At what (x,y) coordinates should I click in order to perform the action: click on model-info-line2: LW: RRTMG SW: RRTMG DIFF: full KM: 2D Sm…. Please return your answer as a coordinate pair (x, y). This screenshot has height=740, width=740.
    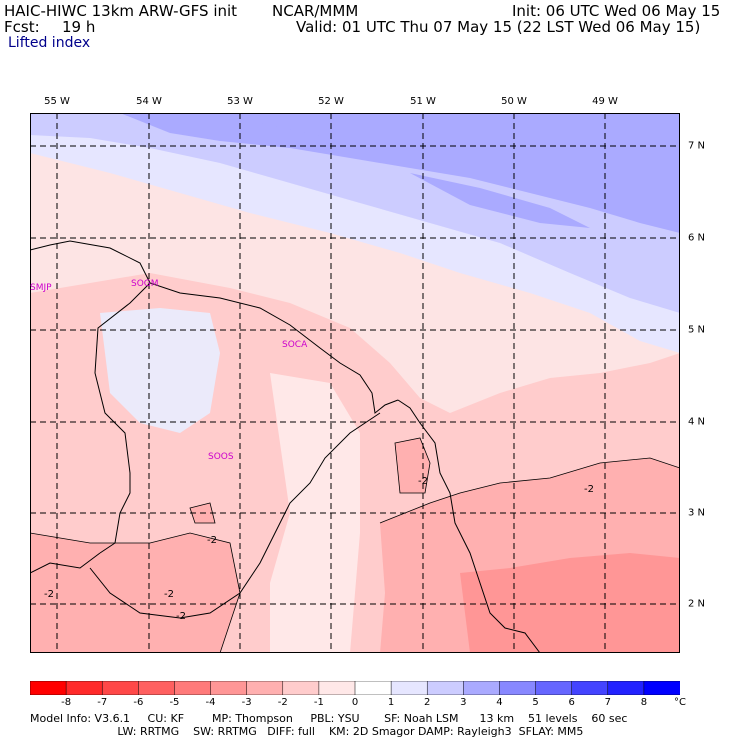
    Looking at the image, I should click on (307, 731).